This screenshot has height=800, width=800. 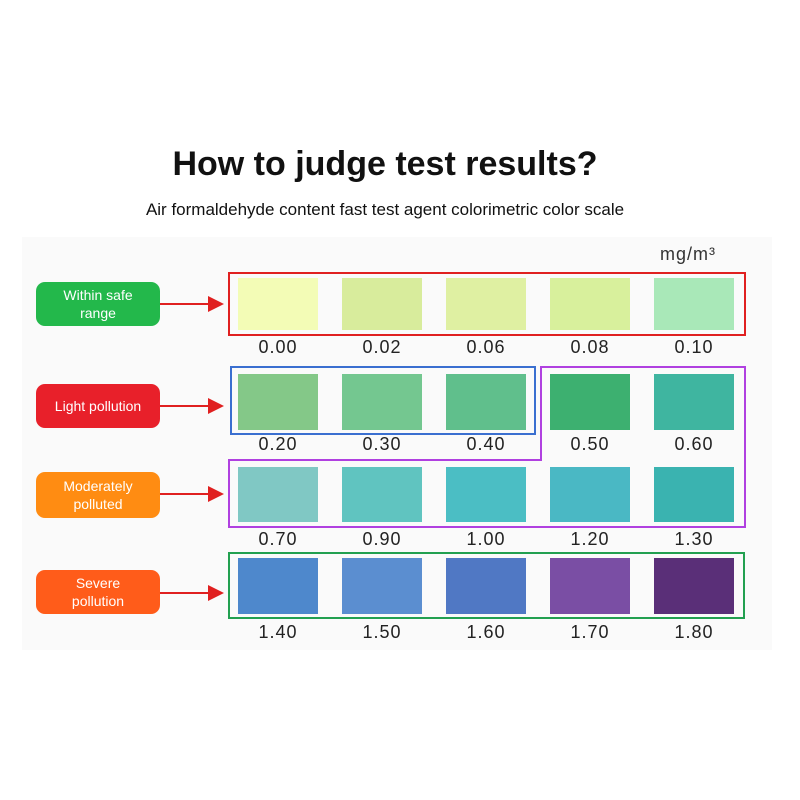 What do you see at coordinates (486, 347) in the screenshot?
I see `swatch-value: 0.06` at bounding box center [486, 347].